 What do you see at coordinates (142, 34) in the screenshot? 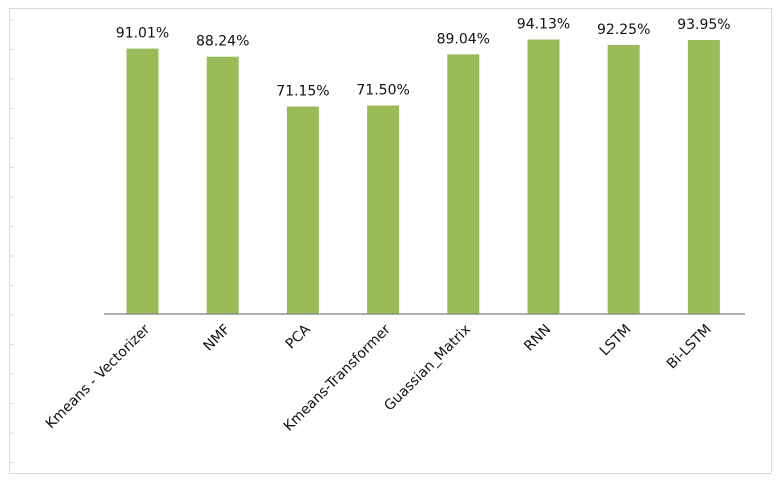
I see `data-label: 91.01%` at bounding box center [142, 34].